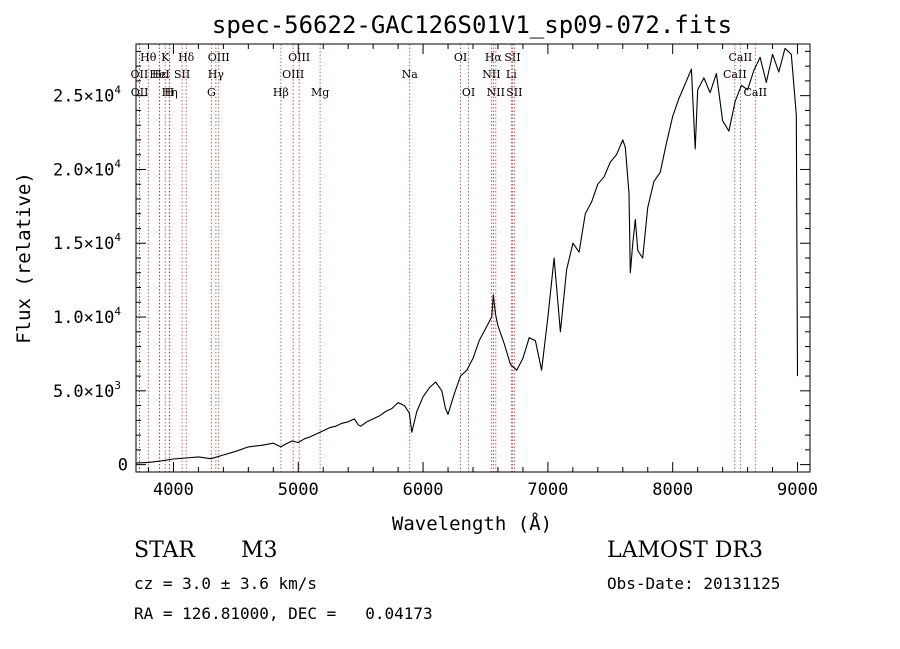 The width and height of the screenshot is (900, 649). I want to click on line-marker-label: Na, so click(410, 74).